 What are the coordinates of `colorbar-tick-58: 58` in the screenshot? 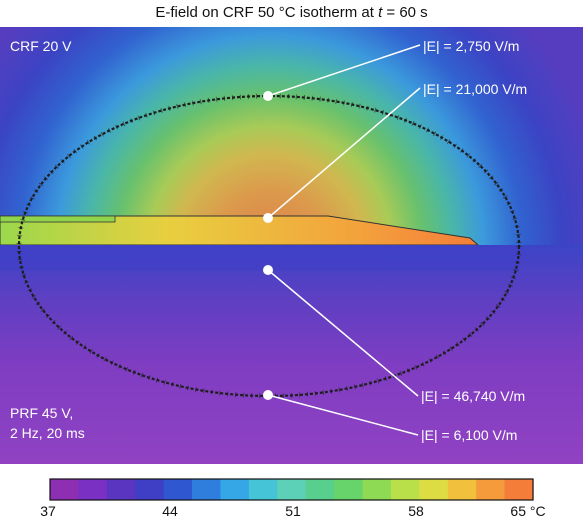 It's located at (416, 511).